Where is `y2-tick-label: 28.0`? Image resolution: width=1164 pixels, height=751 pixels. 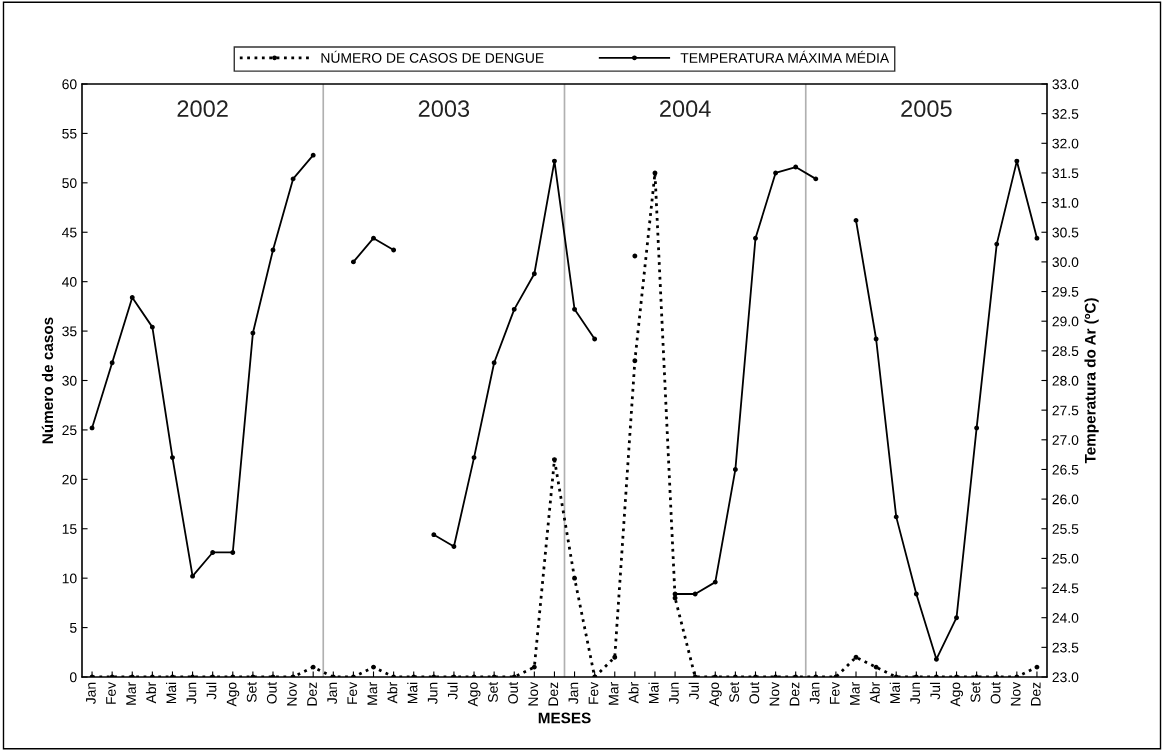 y2-tick-label: 28.0 is located at coordinates (1065, 380).